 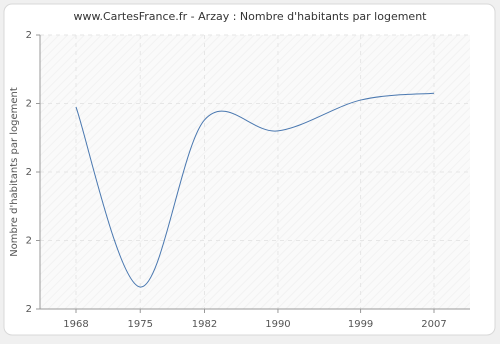 I want to click on x-tick-label: 1999, so click(x=360, y=324).